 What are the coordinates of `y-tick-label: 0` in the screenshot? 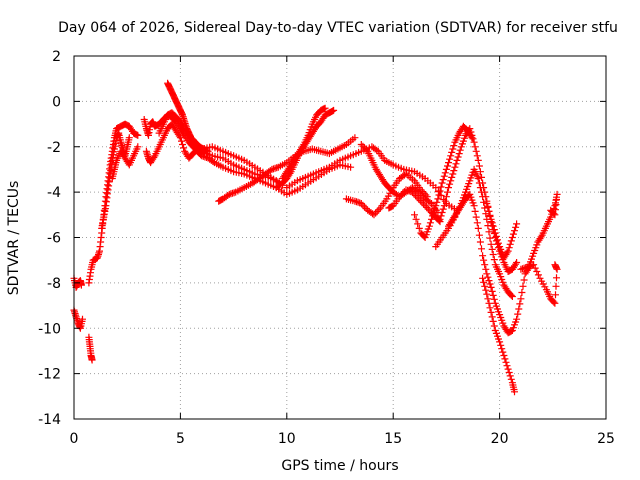 It's located at (56, 102).